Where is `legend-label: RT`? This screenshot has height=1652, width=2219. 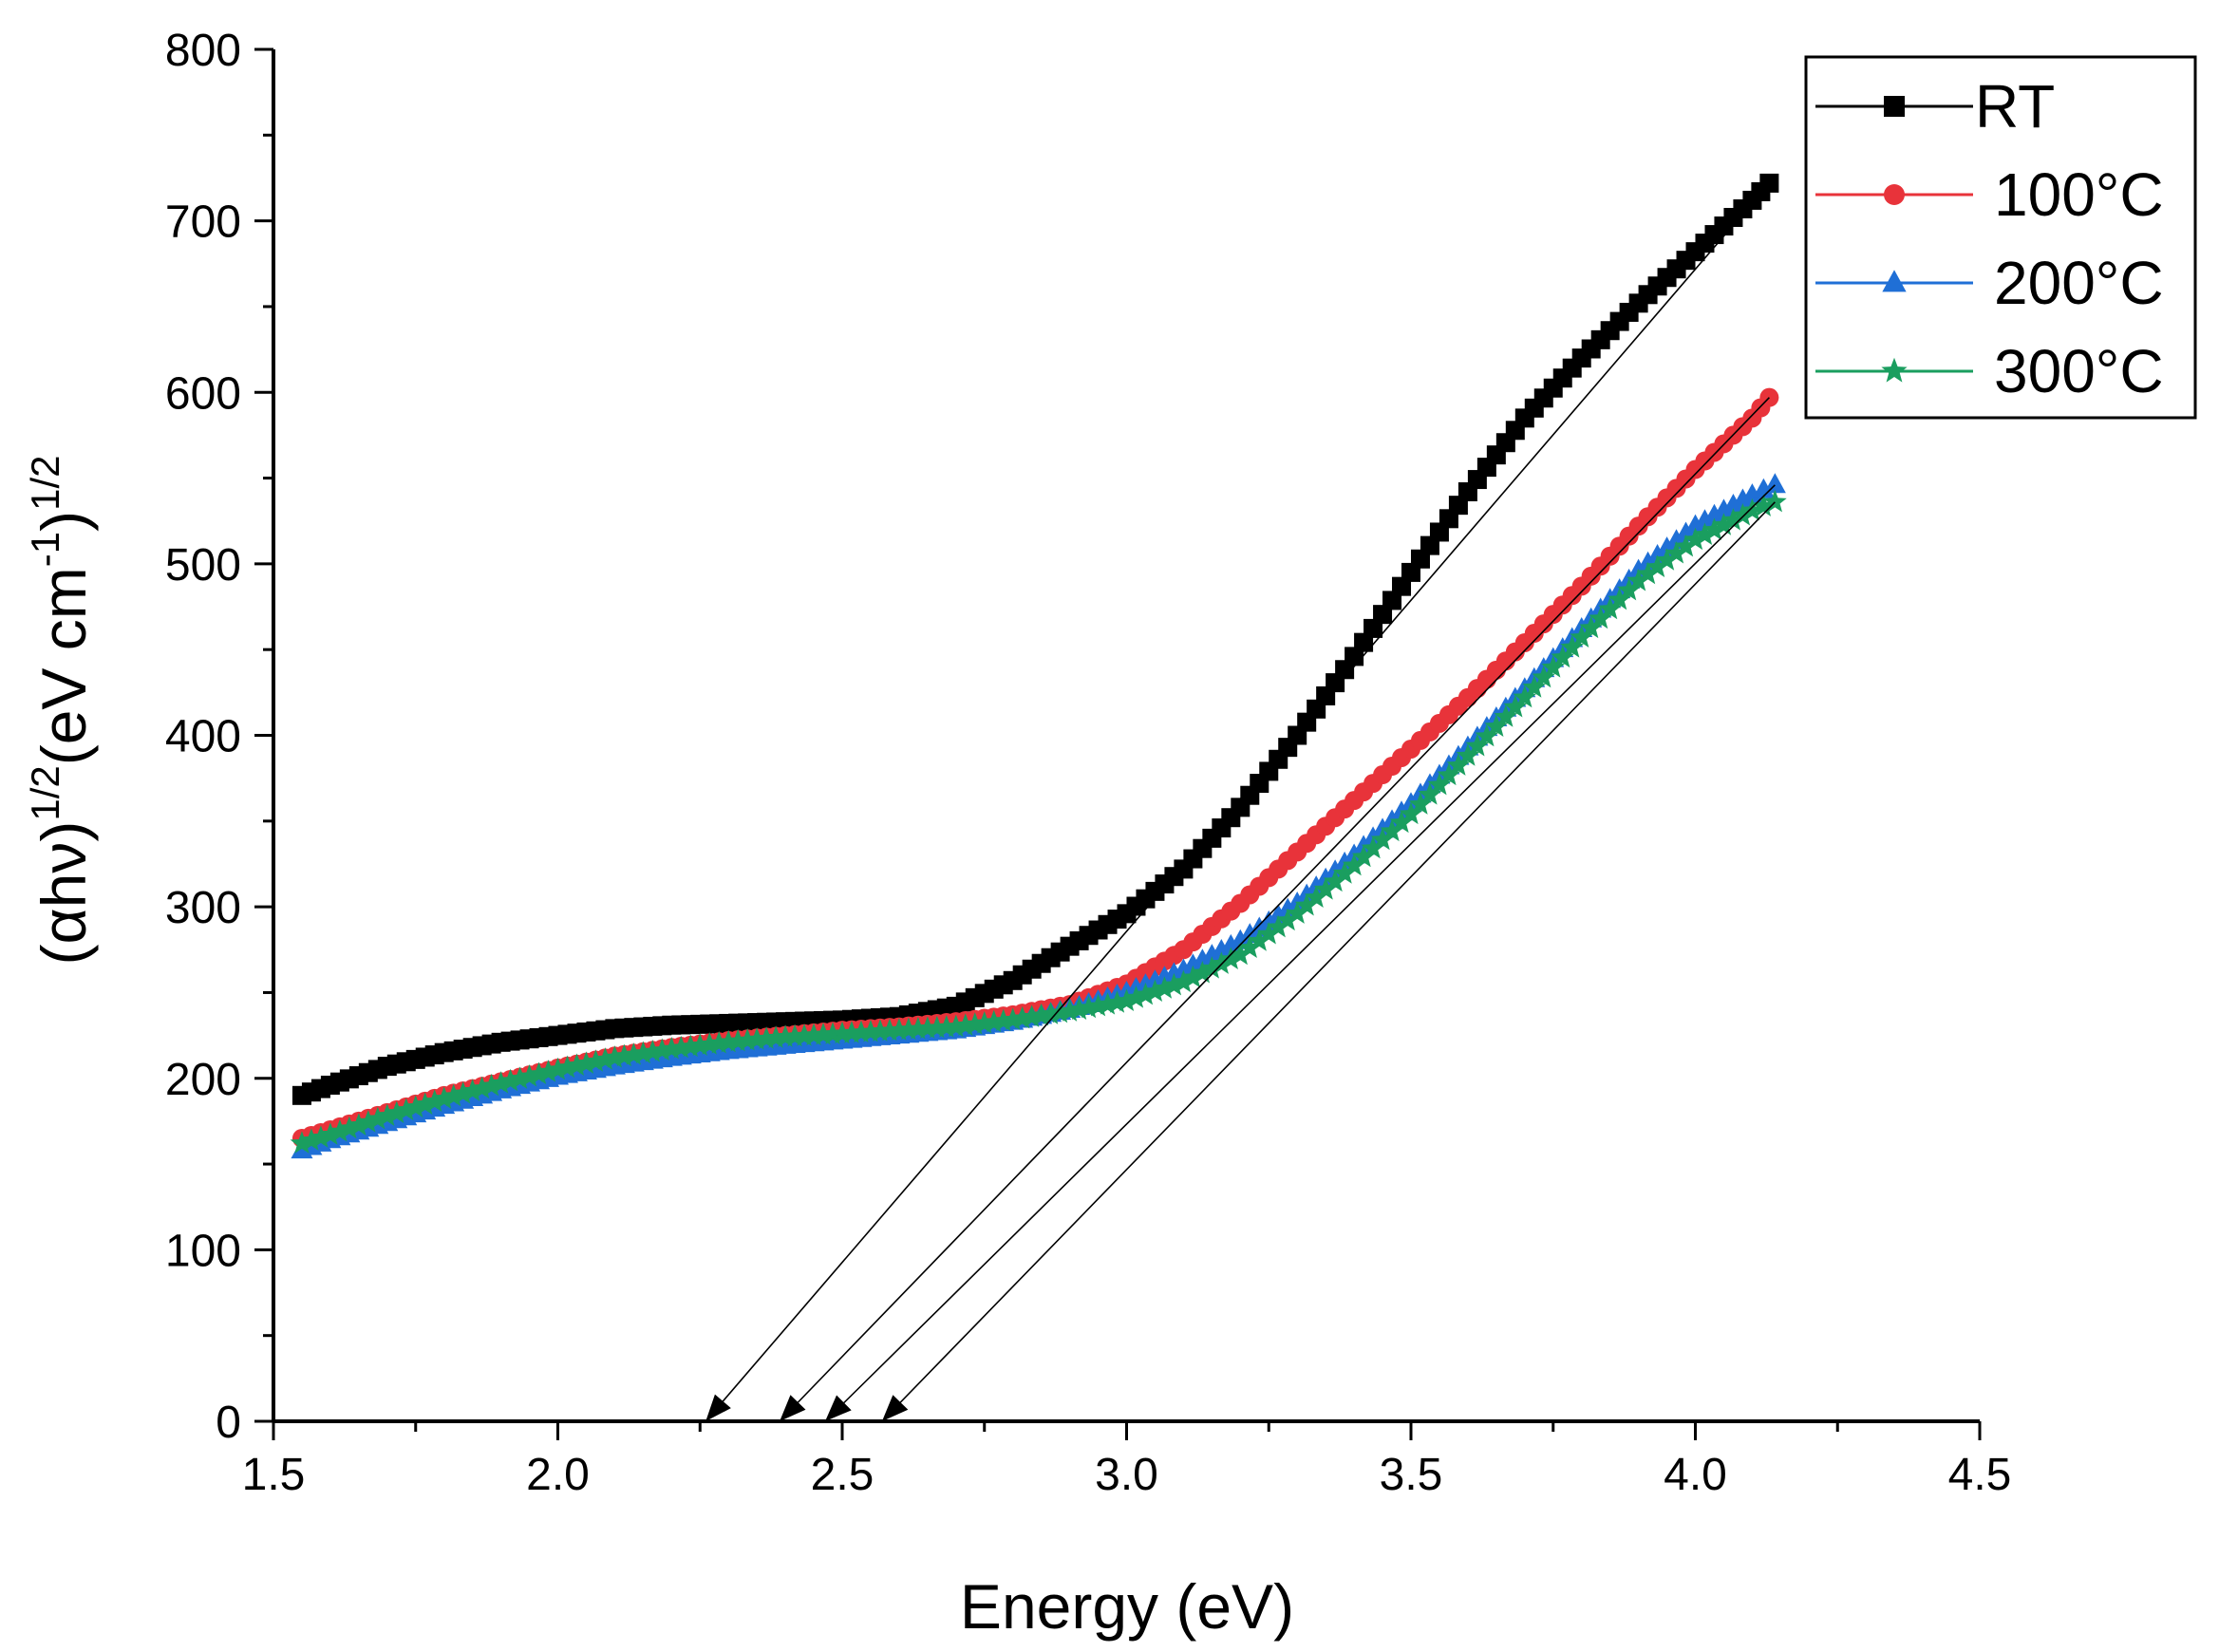
legend-label: RT is located at coordinates (2015, 106).